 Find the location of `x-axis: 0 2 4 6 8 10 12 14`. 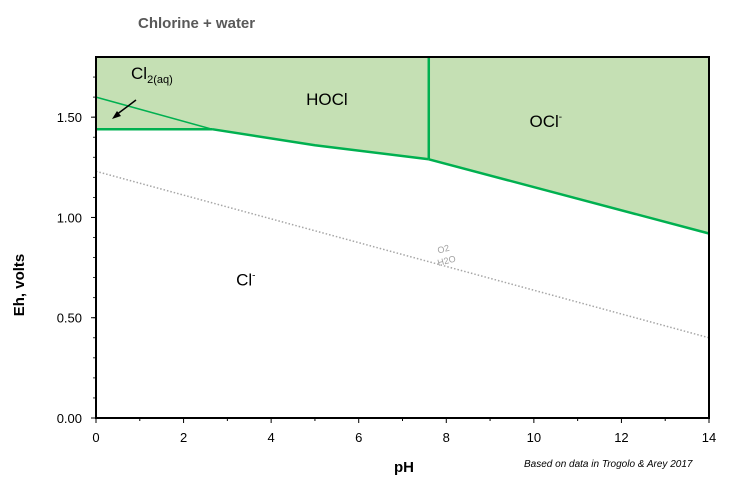

x-axis: 0 2 4 6 8 10 12 14 is located at coordinates (404, 431).